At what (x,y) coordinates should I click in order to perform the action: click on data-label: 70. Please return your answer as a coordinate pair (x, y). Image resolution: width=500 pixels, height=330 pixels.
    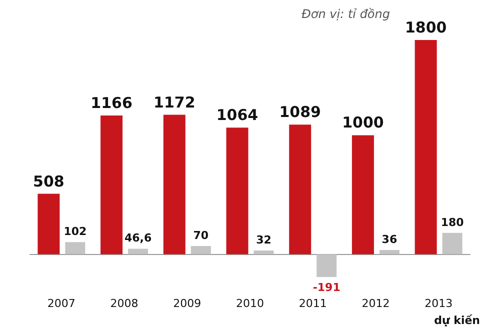
    Looking at the image, I should click on (201, 235).